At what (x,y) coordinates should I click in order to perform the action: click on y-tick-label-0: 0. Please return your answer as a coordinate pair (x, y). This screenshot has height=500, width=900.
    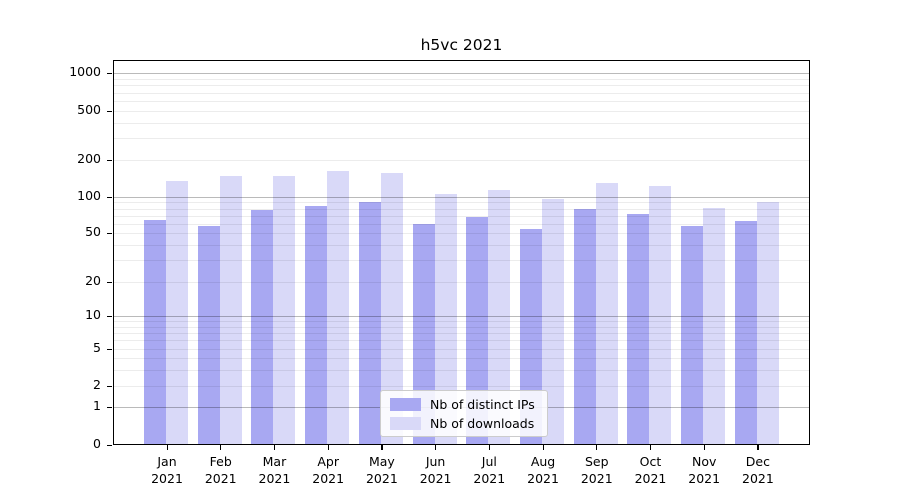
    Looking at the image, I should click on (97, 443).